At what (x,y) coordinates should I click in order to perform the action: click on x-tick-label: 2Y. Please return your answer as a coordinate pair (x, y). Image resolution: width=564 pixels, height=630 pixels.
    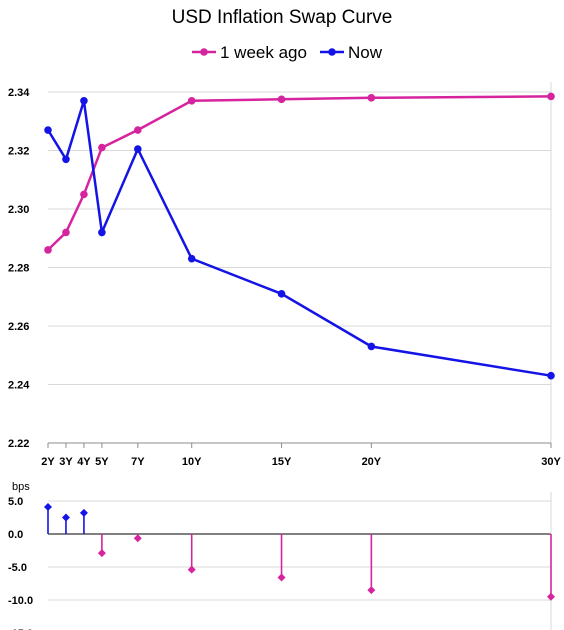
    Looking at the image, I should click on (48, 462).